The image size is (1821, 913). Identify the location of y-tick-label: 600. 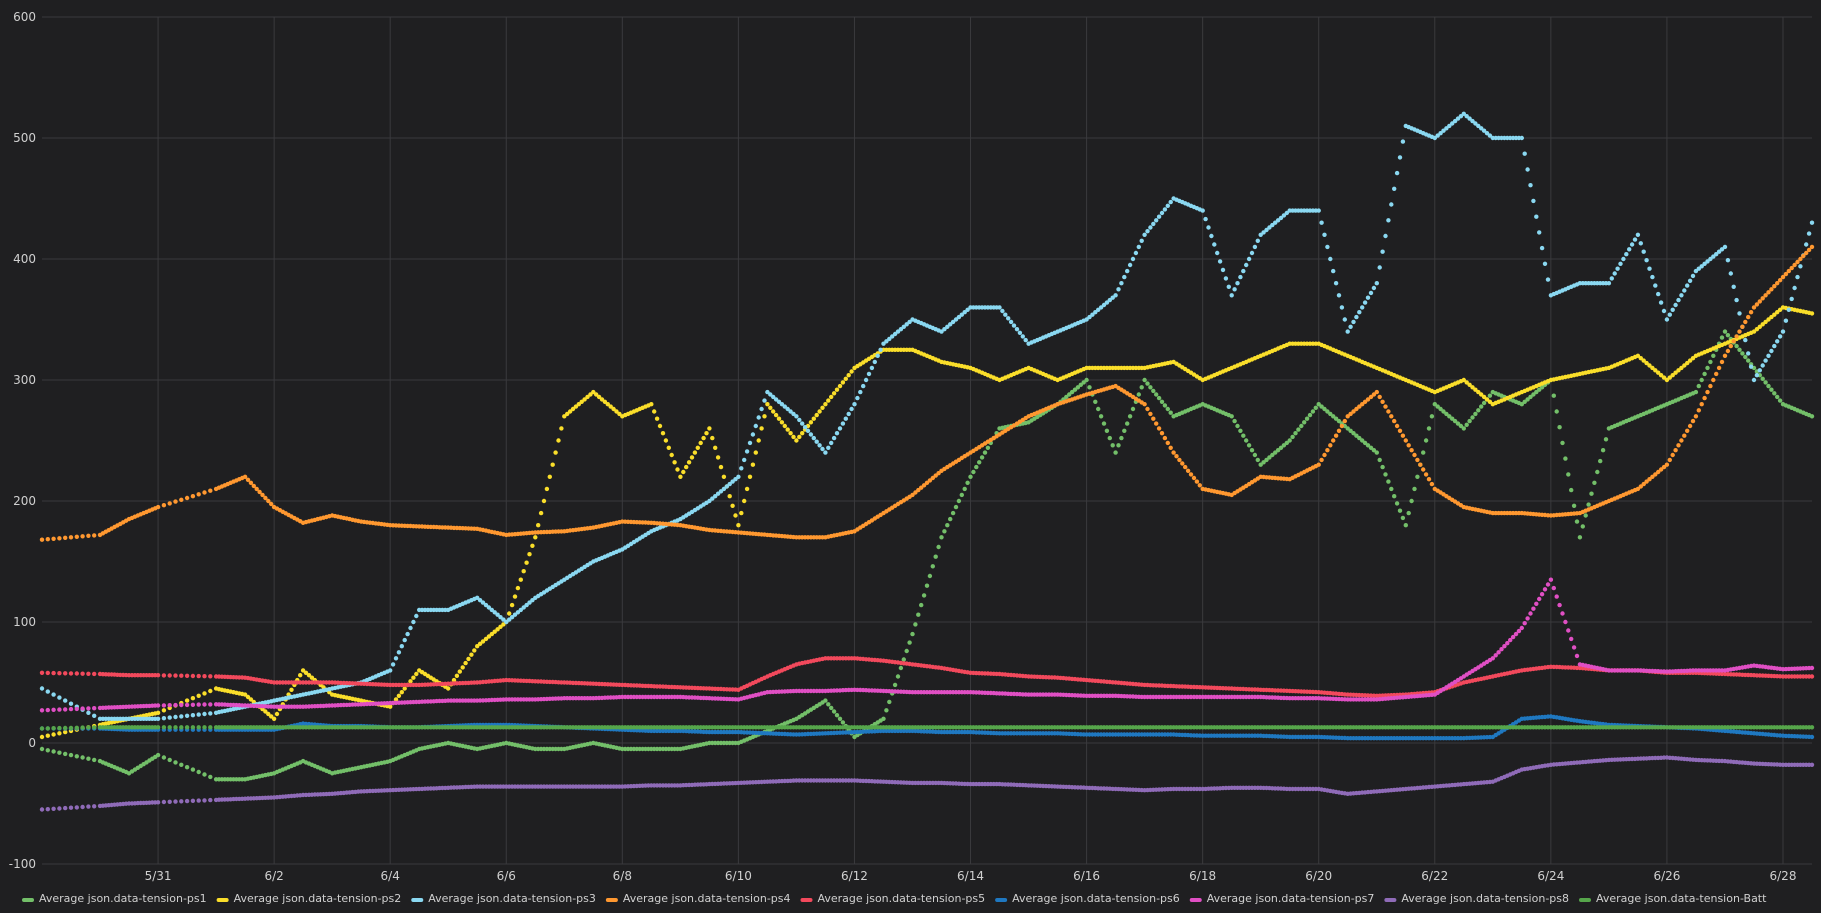
(24, 17).